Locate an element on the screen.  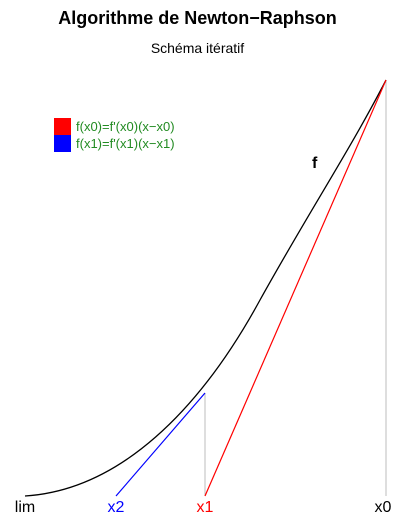
axis-label-x0: x0 is located at coordinates (383, 507).